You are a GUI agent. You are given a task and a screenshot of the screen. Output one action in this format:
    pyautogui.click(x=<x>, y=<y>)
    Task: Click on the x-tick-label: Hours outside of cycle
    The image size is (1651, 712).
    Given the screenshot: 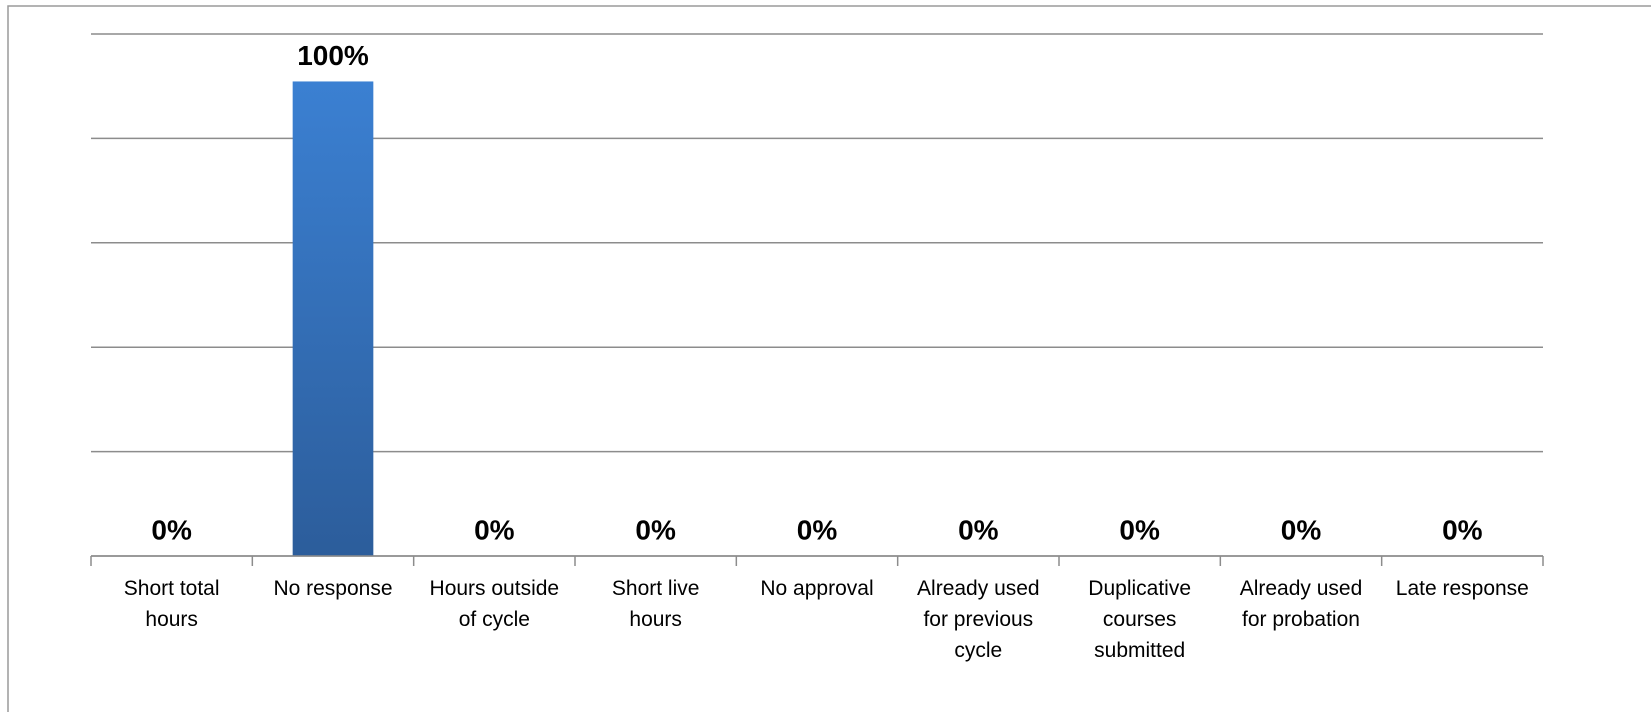 What is the action you would take?
    pyautogui.click(x=495, y=604)
    